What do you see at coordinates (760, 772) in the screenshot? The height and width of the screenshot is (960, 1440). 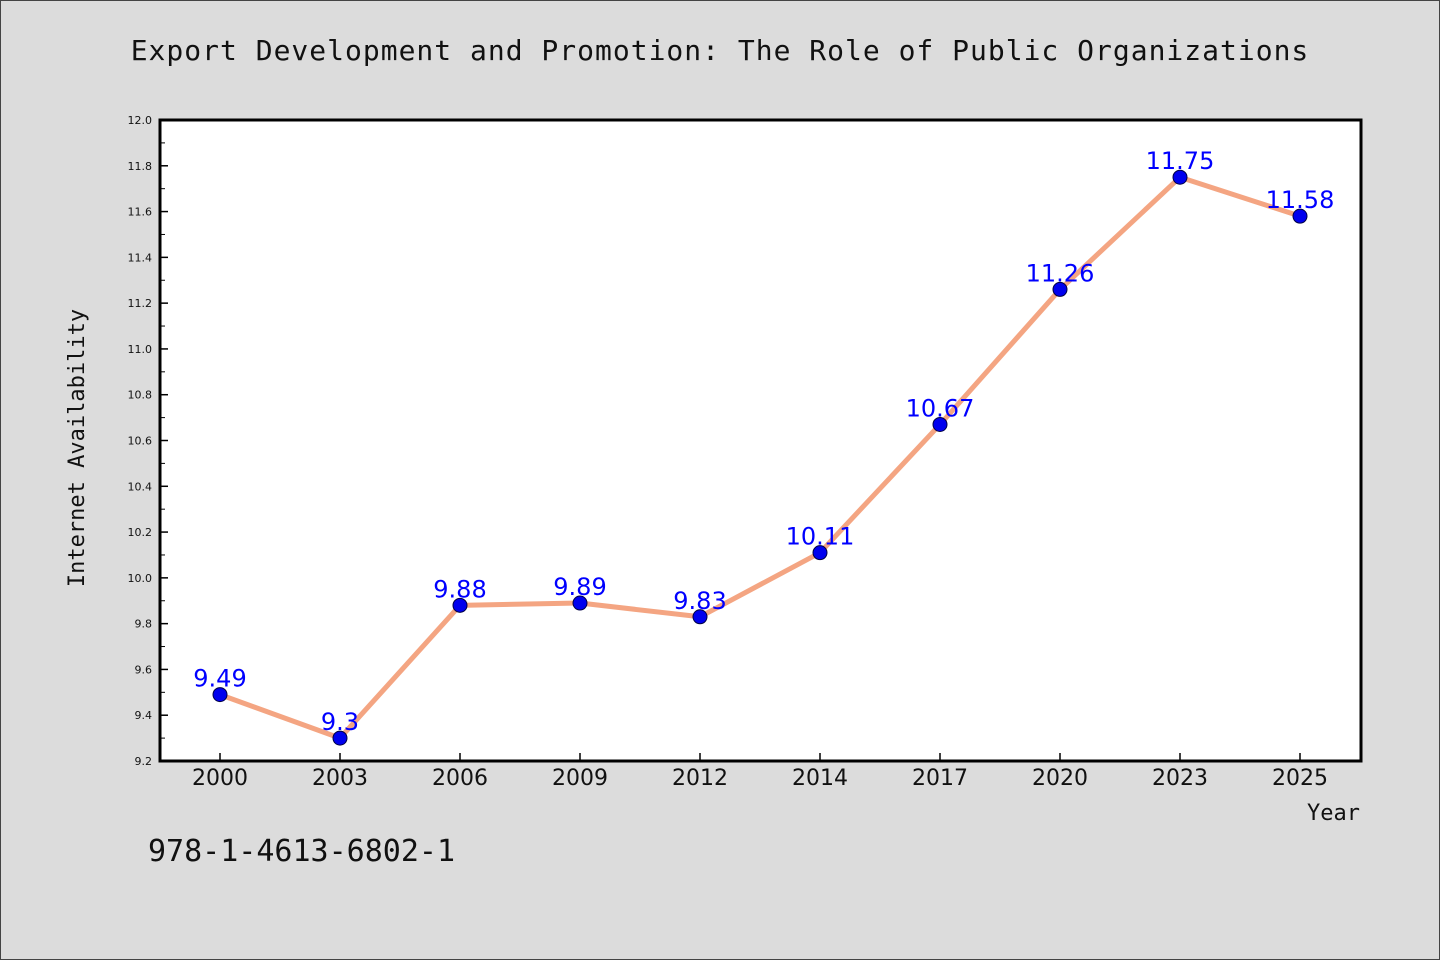 I see `x-axis: 2000 2003 2006 2009 2012 2014 2017 2020 2023 2025` at bounding box center [760, 772].